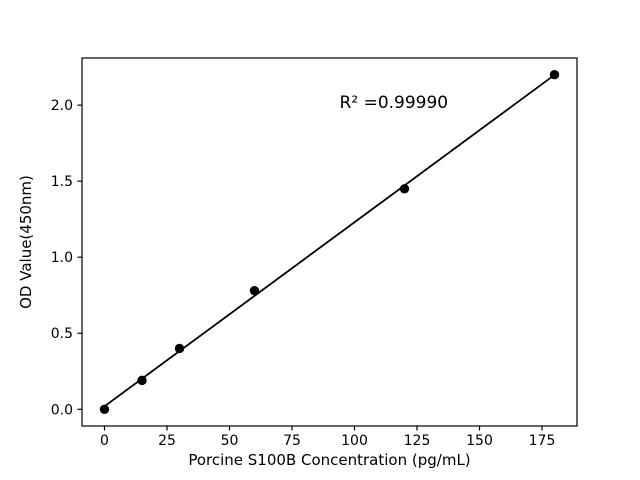  I want to click on x-tick-label: 0, so click(104, 441).